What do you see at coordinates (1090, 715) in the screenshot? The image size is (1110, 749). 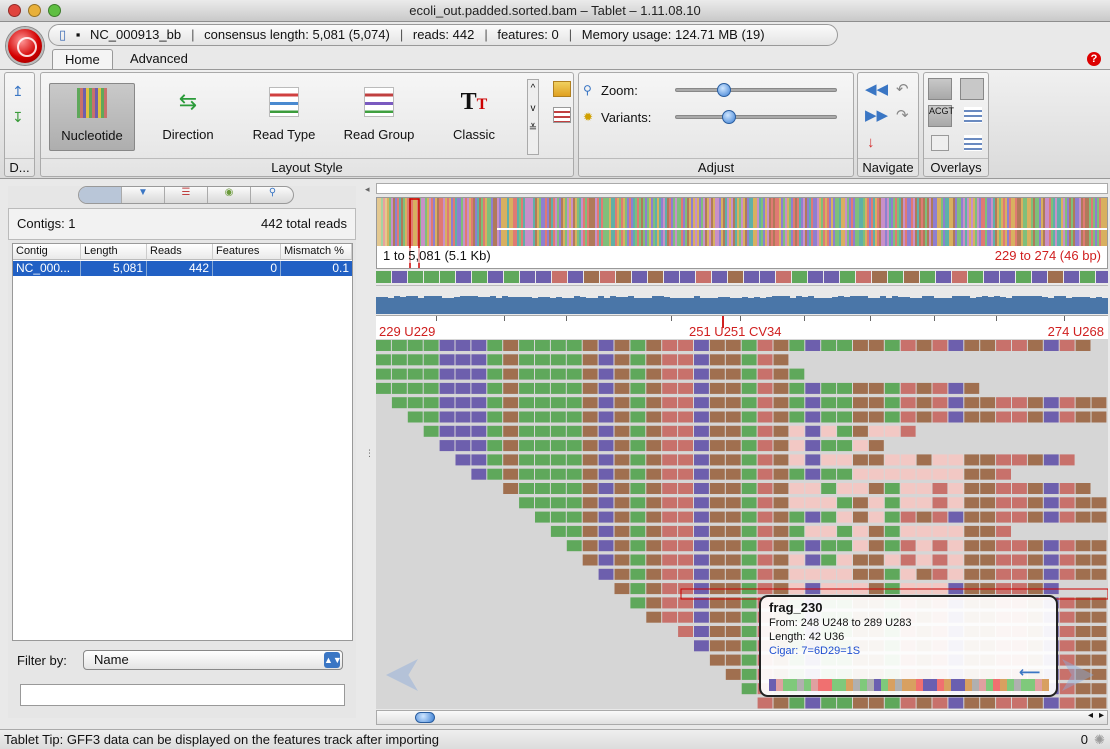 I see `scroll-left-icon: ◂` at bounding box center [1090, 715].